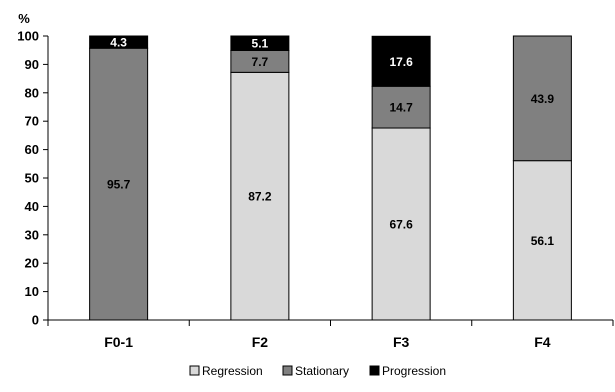 The width and height of the screenshot is (615, 392). Describe the element at coordinates (542, 342) in the screenshot. I see `x-category-label: F4` at that location.